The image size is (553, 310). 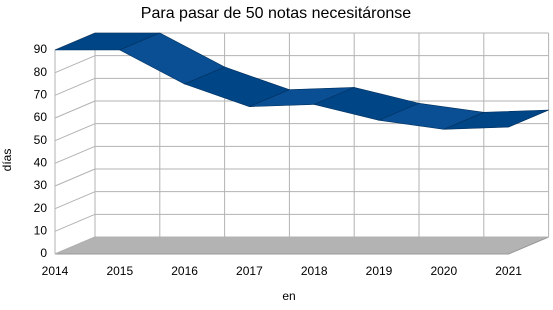 I want to click on y-tick-label: 0, so click(x=43, y=253).